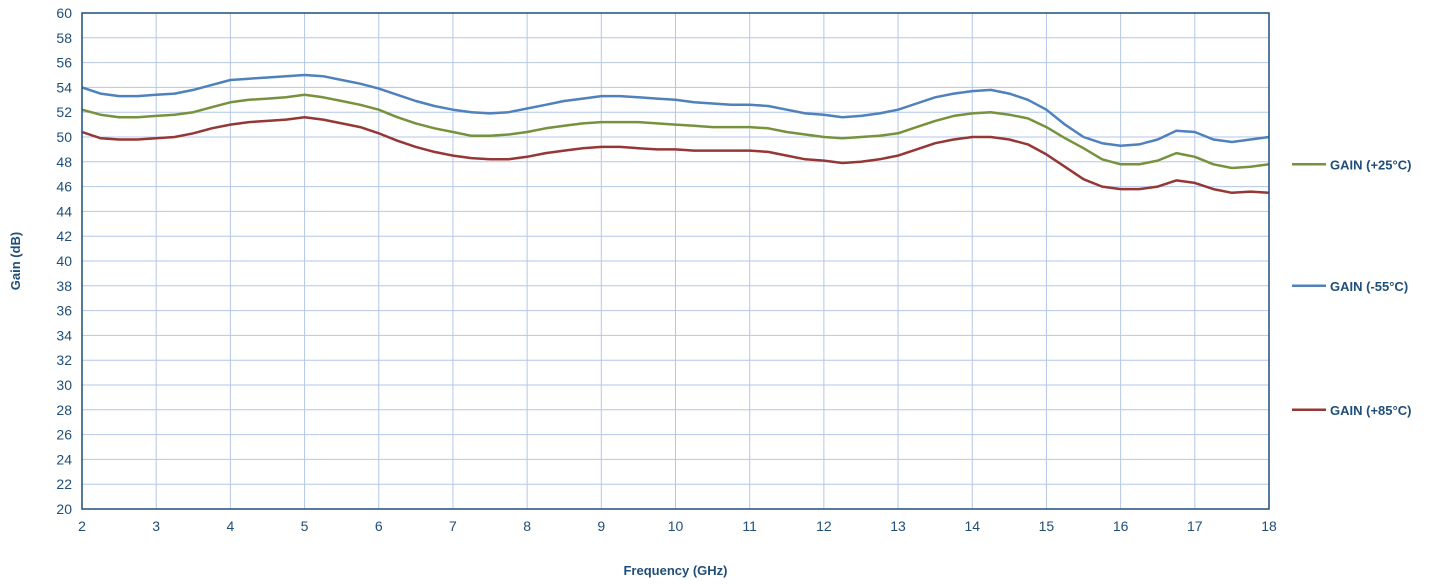  What do you see at coordinates (972, 526) in the screenshot?
I see `x-tick-label: 14` at bounding box center [972, 526].